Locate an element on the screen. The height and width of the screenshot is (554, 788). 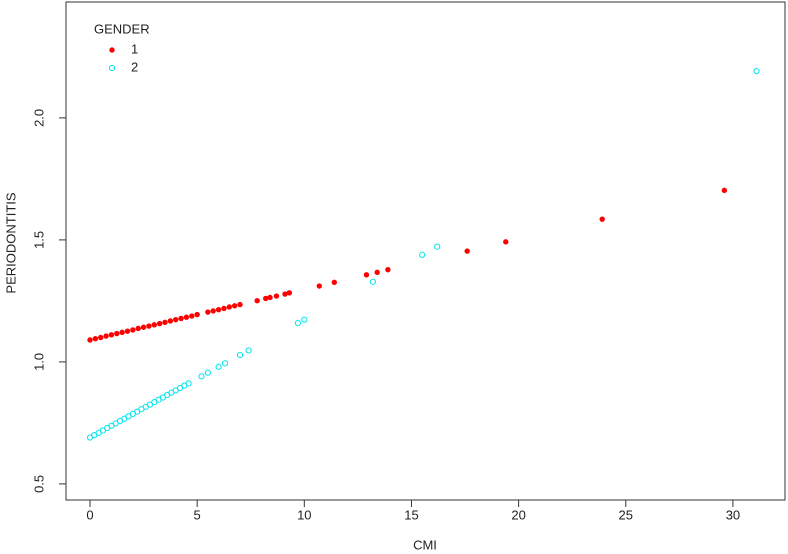
legend-title: GENDER is located at coordinates (122, 28).